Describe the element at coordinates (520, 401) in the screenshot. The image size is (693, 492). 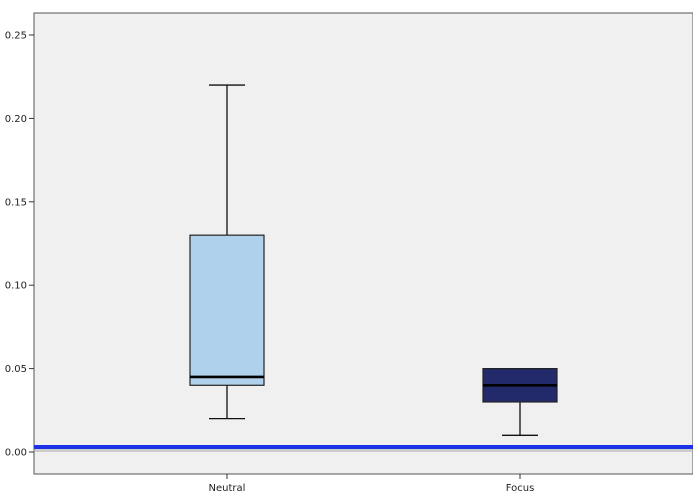
I see `box-focus` at that location.